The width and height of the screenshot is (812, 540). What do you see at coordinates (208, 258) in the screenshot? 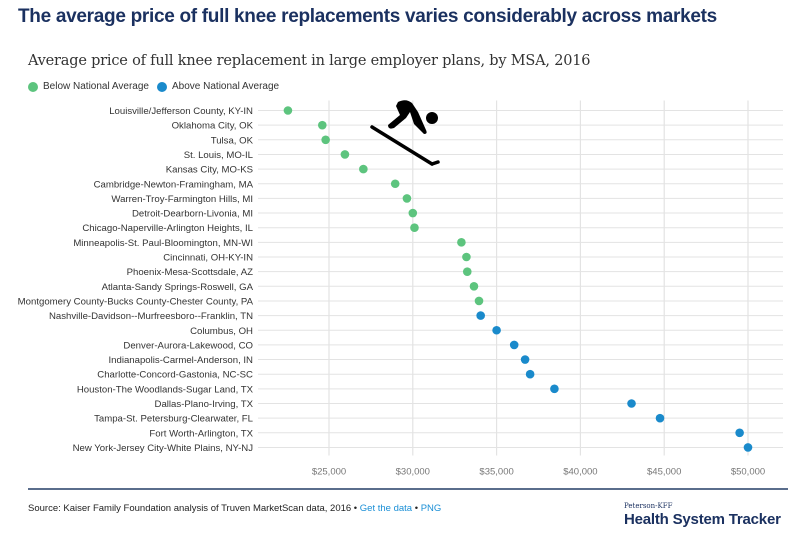
I see `y-category-label: Cincinnati, OH-KY-IN` at bounding box center [208, 258].